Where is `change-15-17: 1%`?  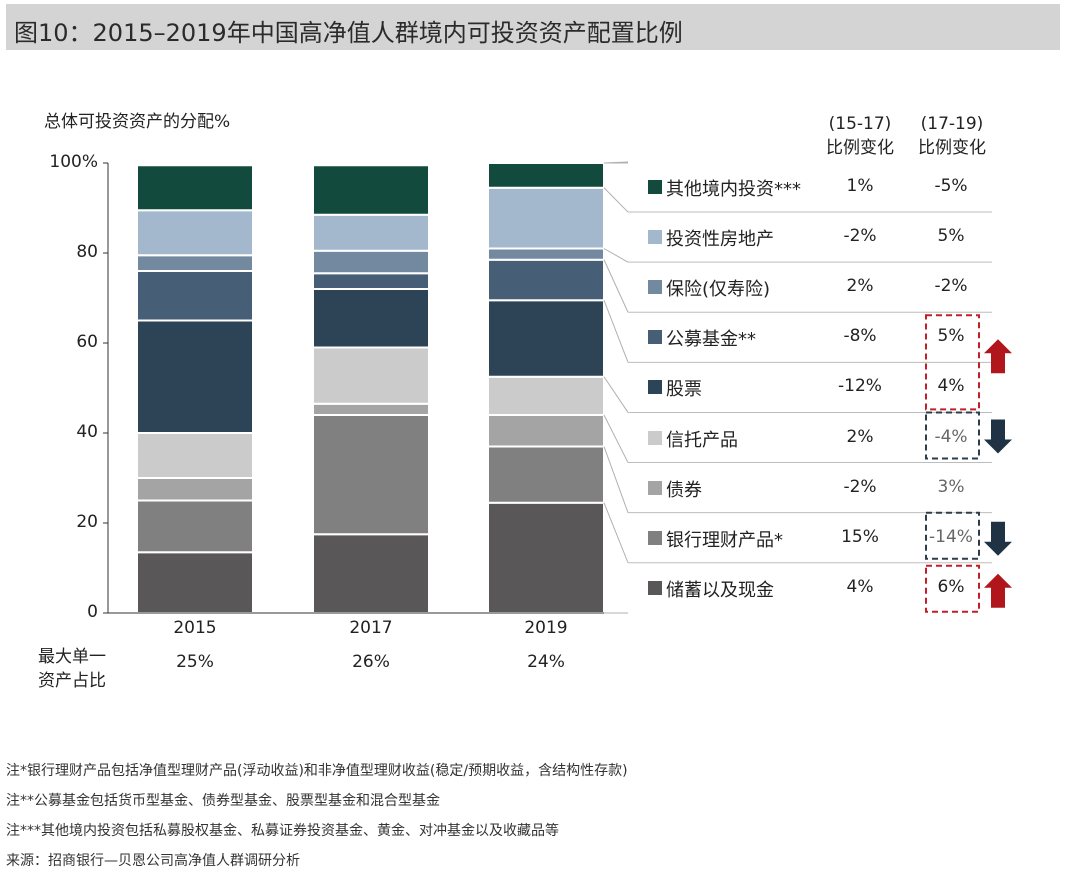 change-15-17: 1% is located at coordinates (860, 186).